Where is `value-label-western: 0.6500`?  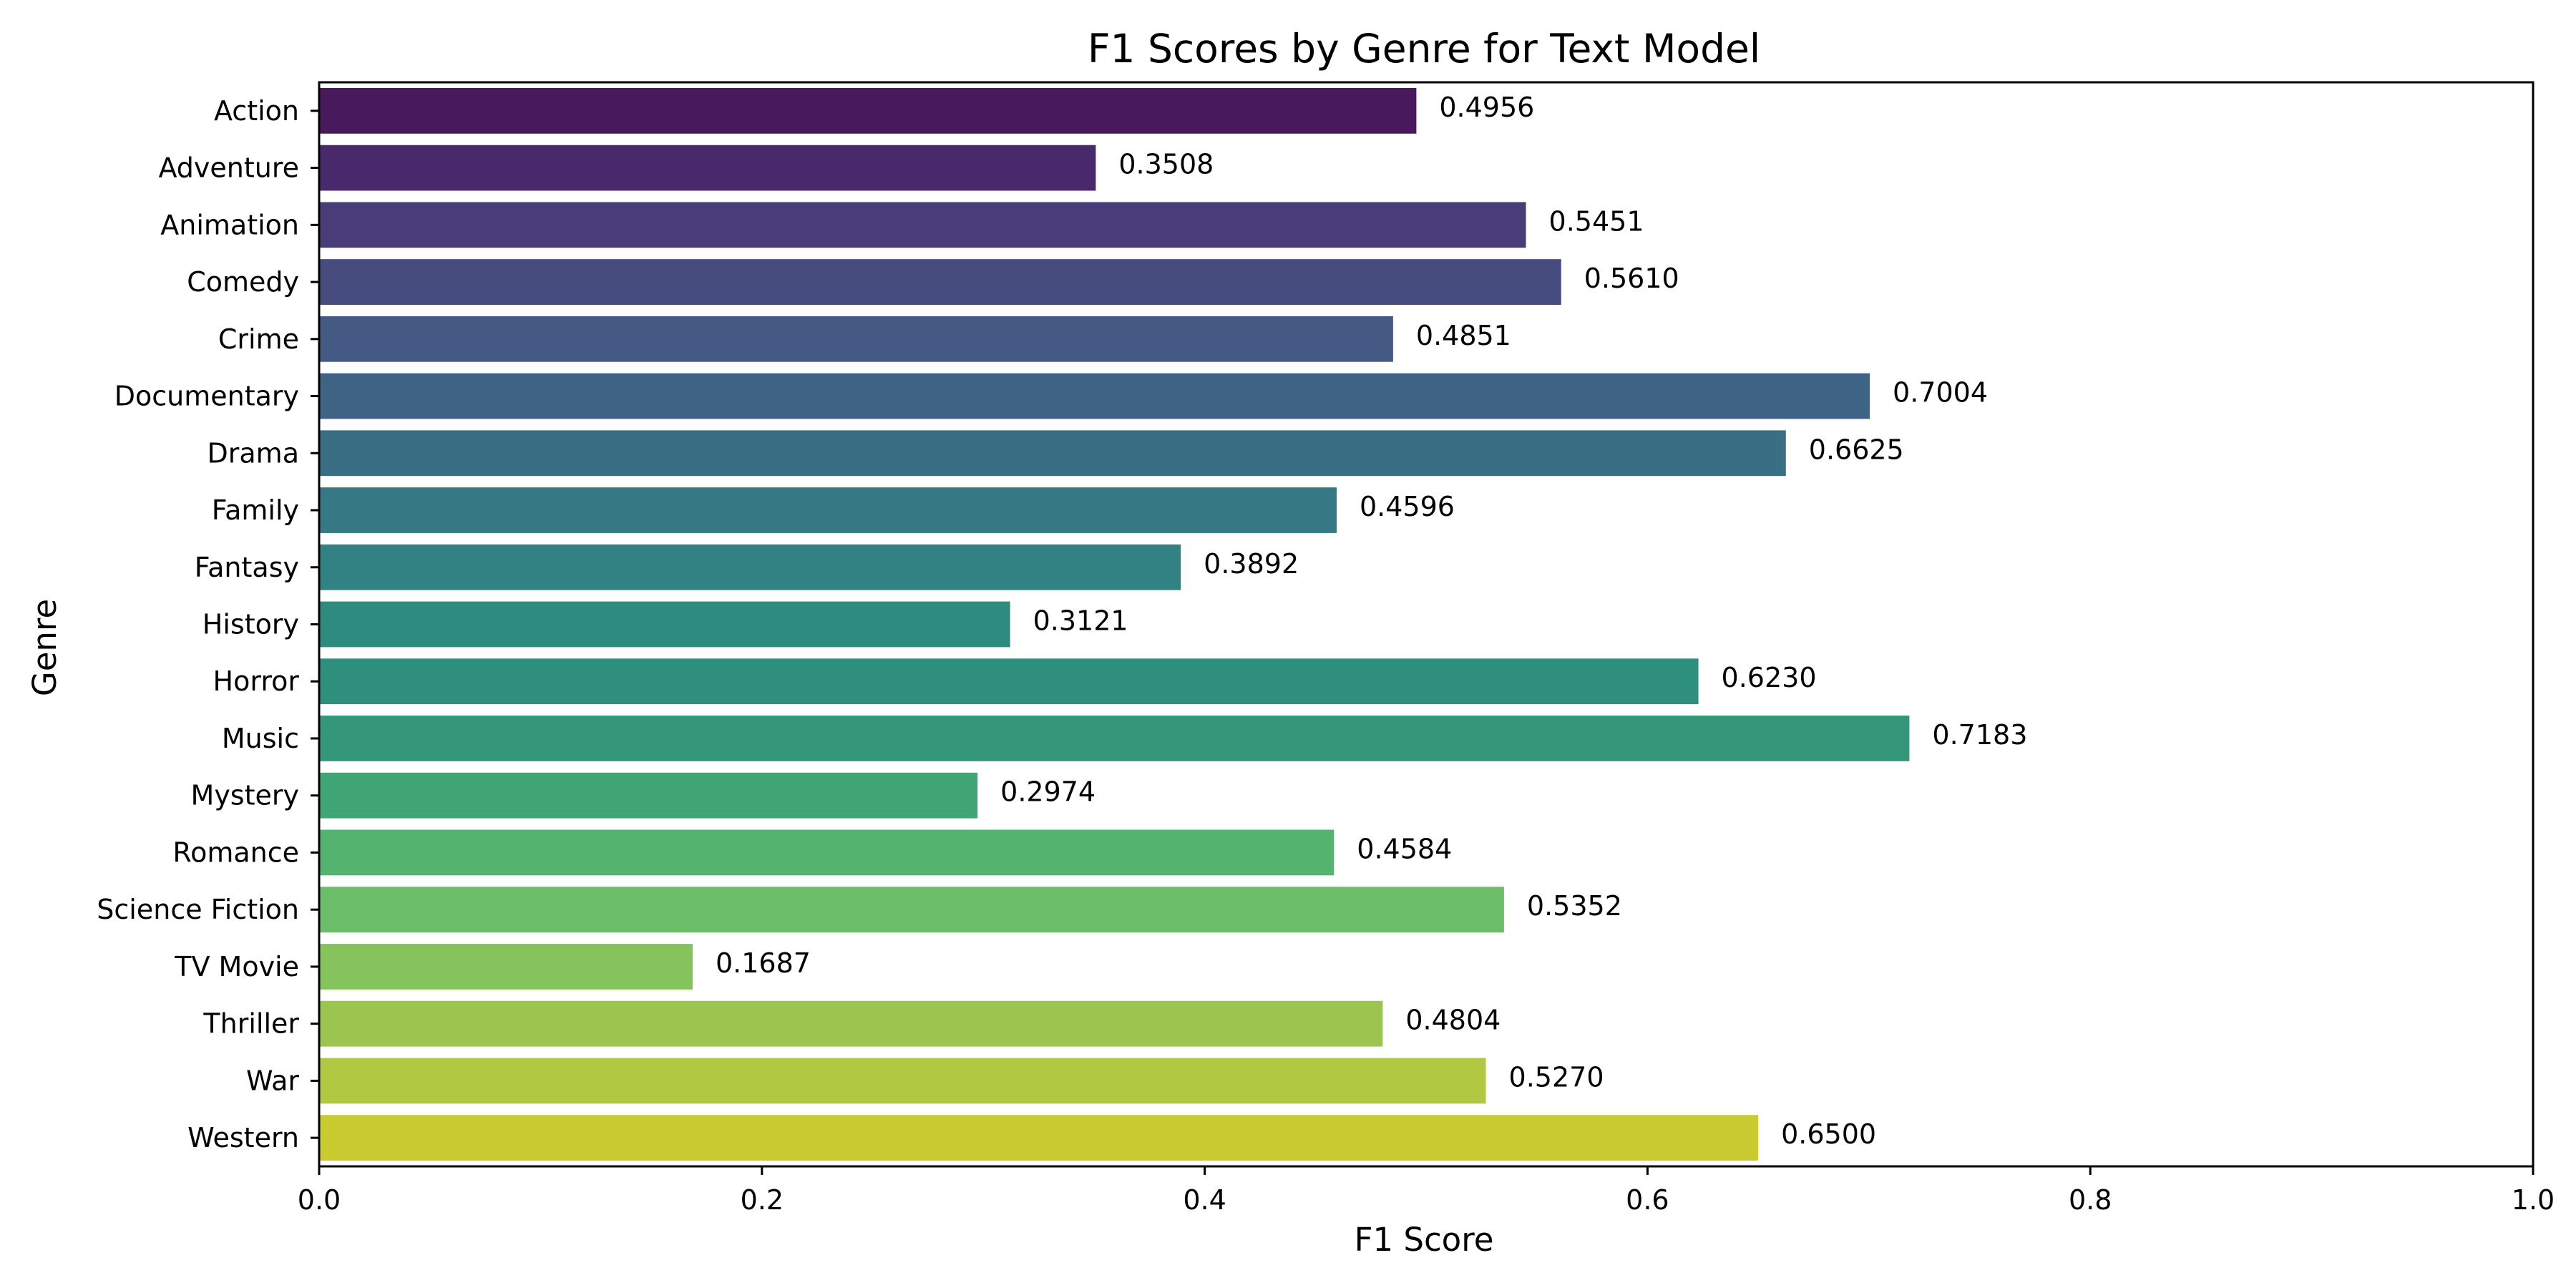 value-label-western: 0.6500 is located at coordinates (1828, 1134).